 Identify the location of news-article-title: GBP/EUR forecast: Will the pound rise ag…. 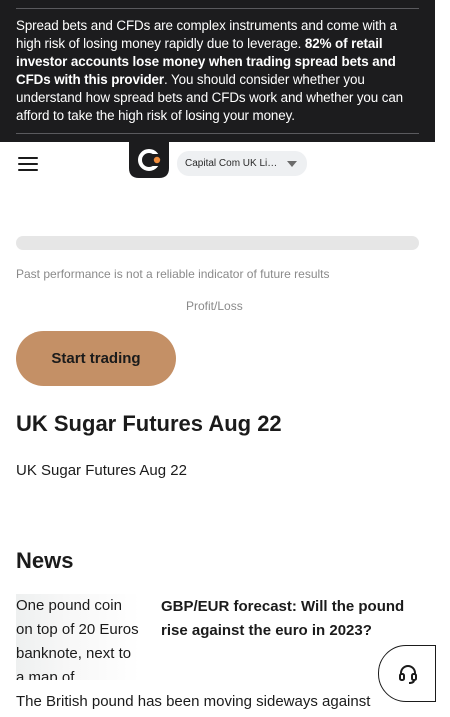
(283, 618).